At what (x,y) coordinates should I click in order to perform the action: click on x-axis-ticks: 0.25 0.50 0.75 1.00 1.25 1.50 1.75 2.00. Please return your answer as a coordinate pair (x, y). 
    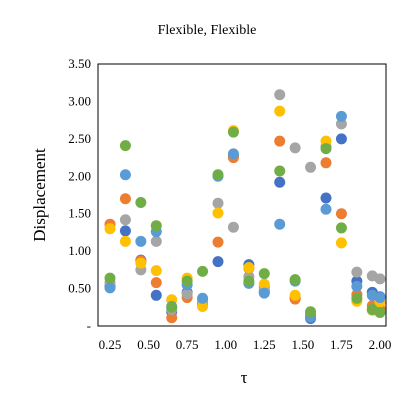
    Looking at the image, I should click on (245, 344).